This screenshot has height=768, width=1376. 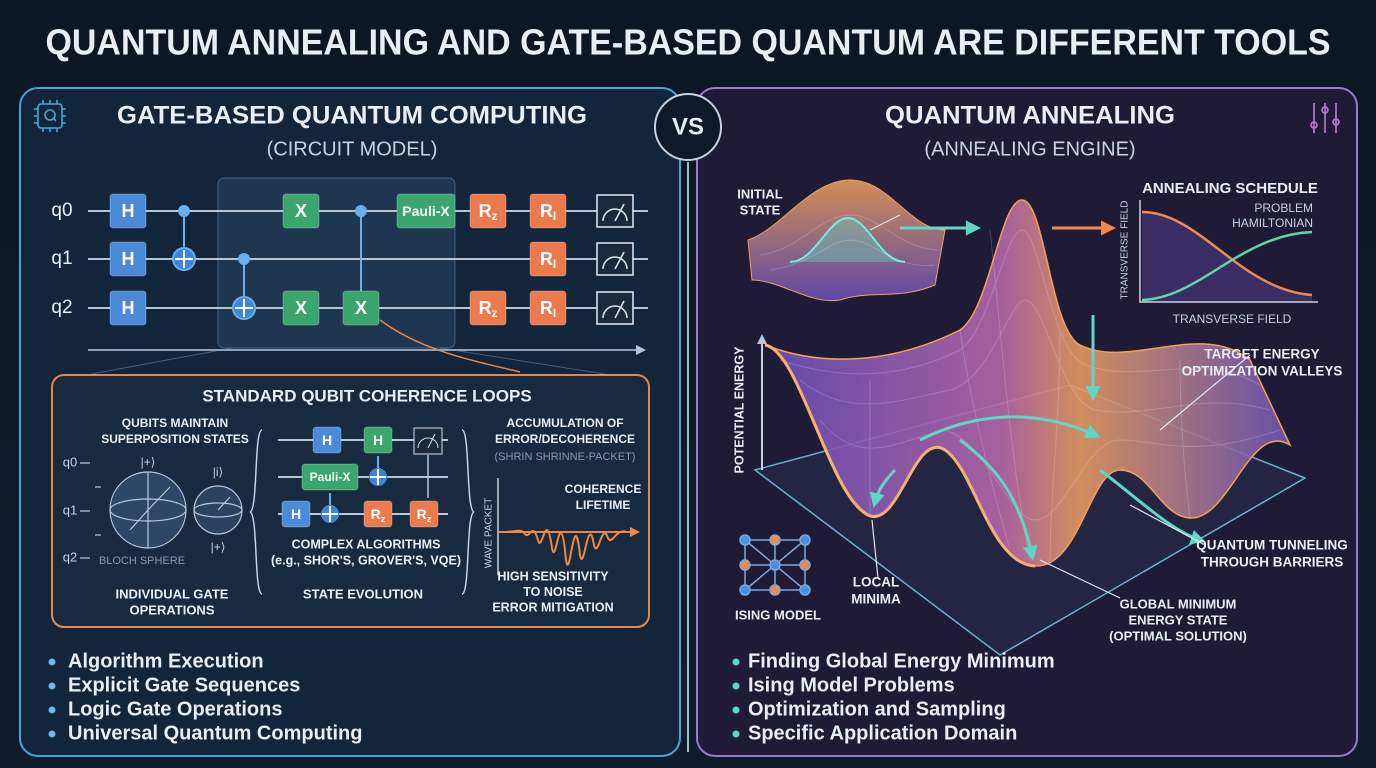 I want to click on inset-title: STANDARD QUBIT COHERENCE LOOPS, so click(x=366, y=395).